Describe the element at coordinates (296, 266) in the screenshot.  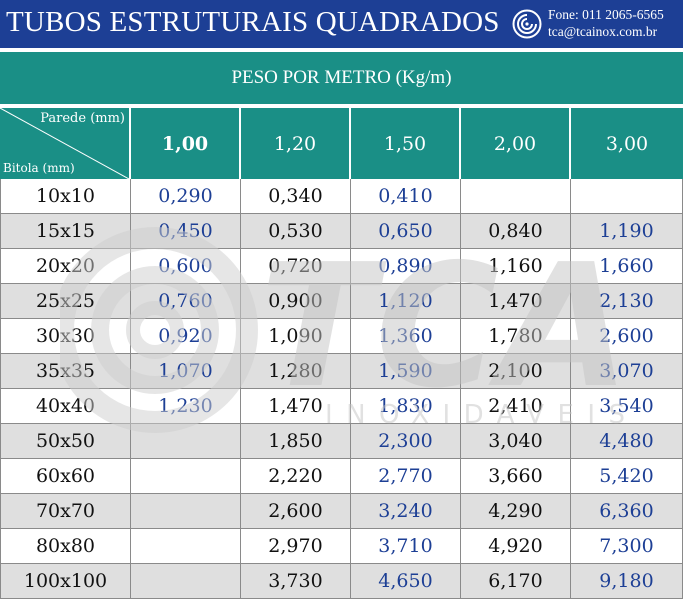
I see `weight-cell: 0,720` at that location.